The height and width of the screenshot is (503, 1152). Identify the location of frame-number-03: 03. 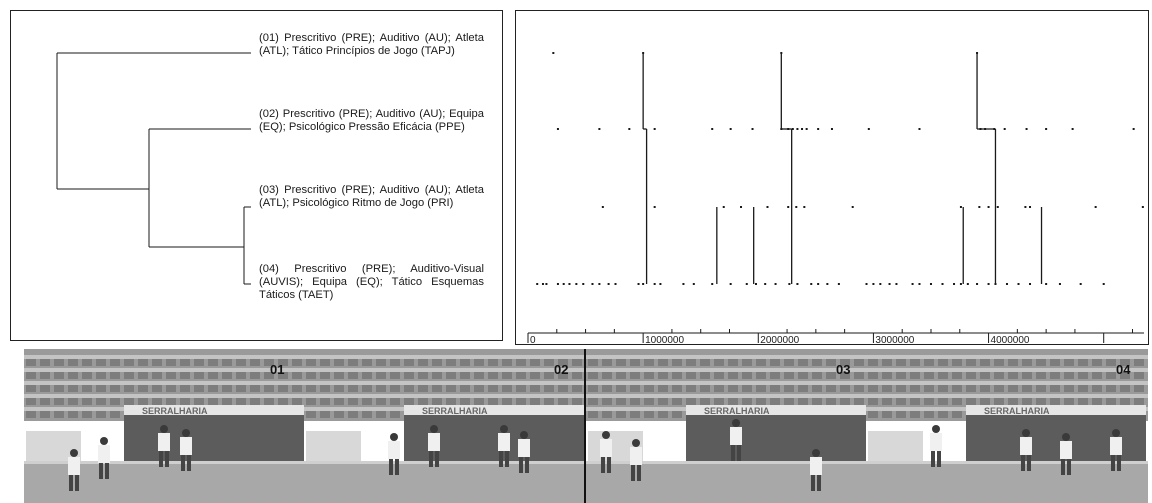
(843, 369).